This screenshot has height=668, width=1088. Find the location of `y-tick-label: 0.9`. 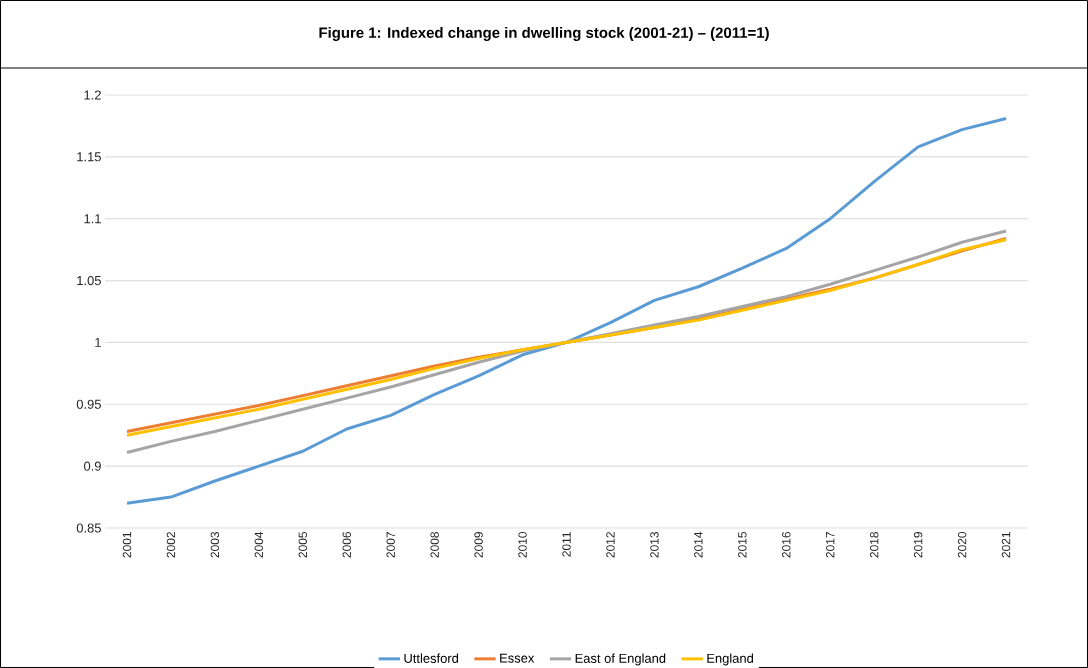

y-tick-label: 0.9 is located at coordinates (92, 466).